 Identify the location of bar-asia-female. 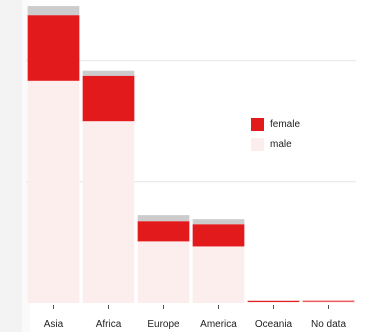
(53, 48).